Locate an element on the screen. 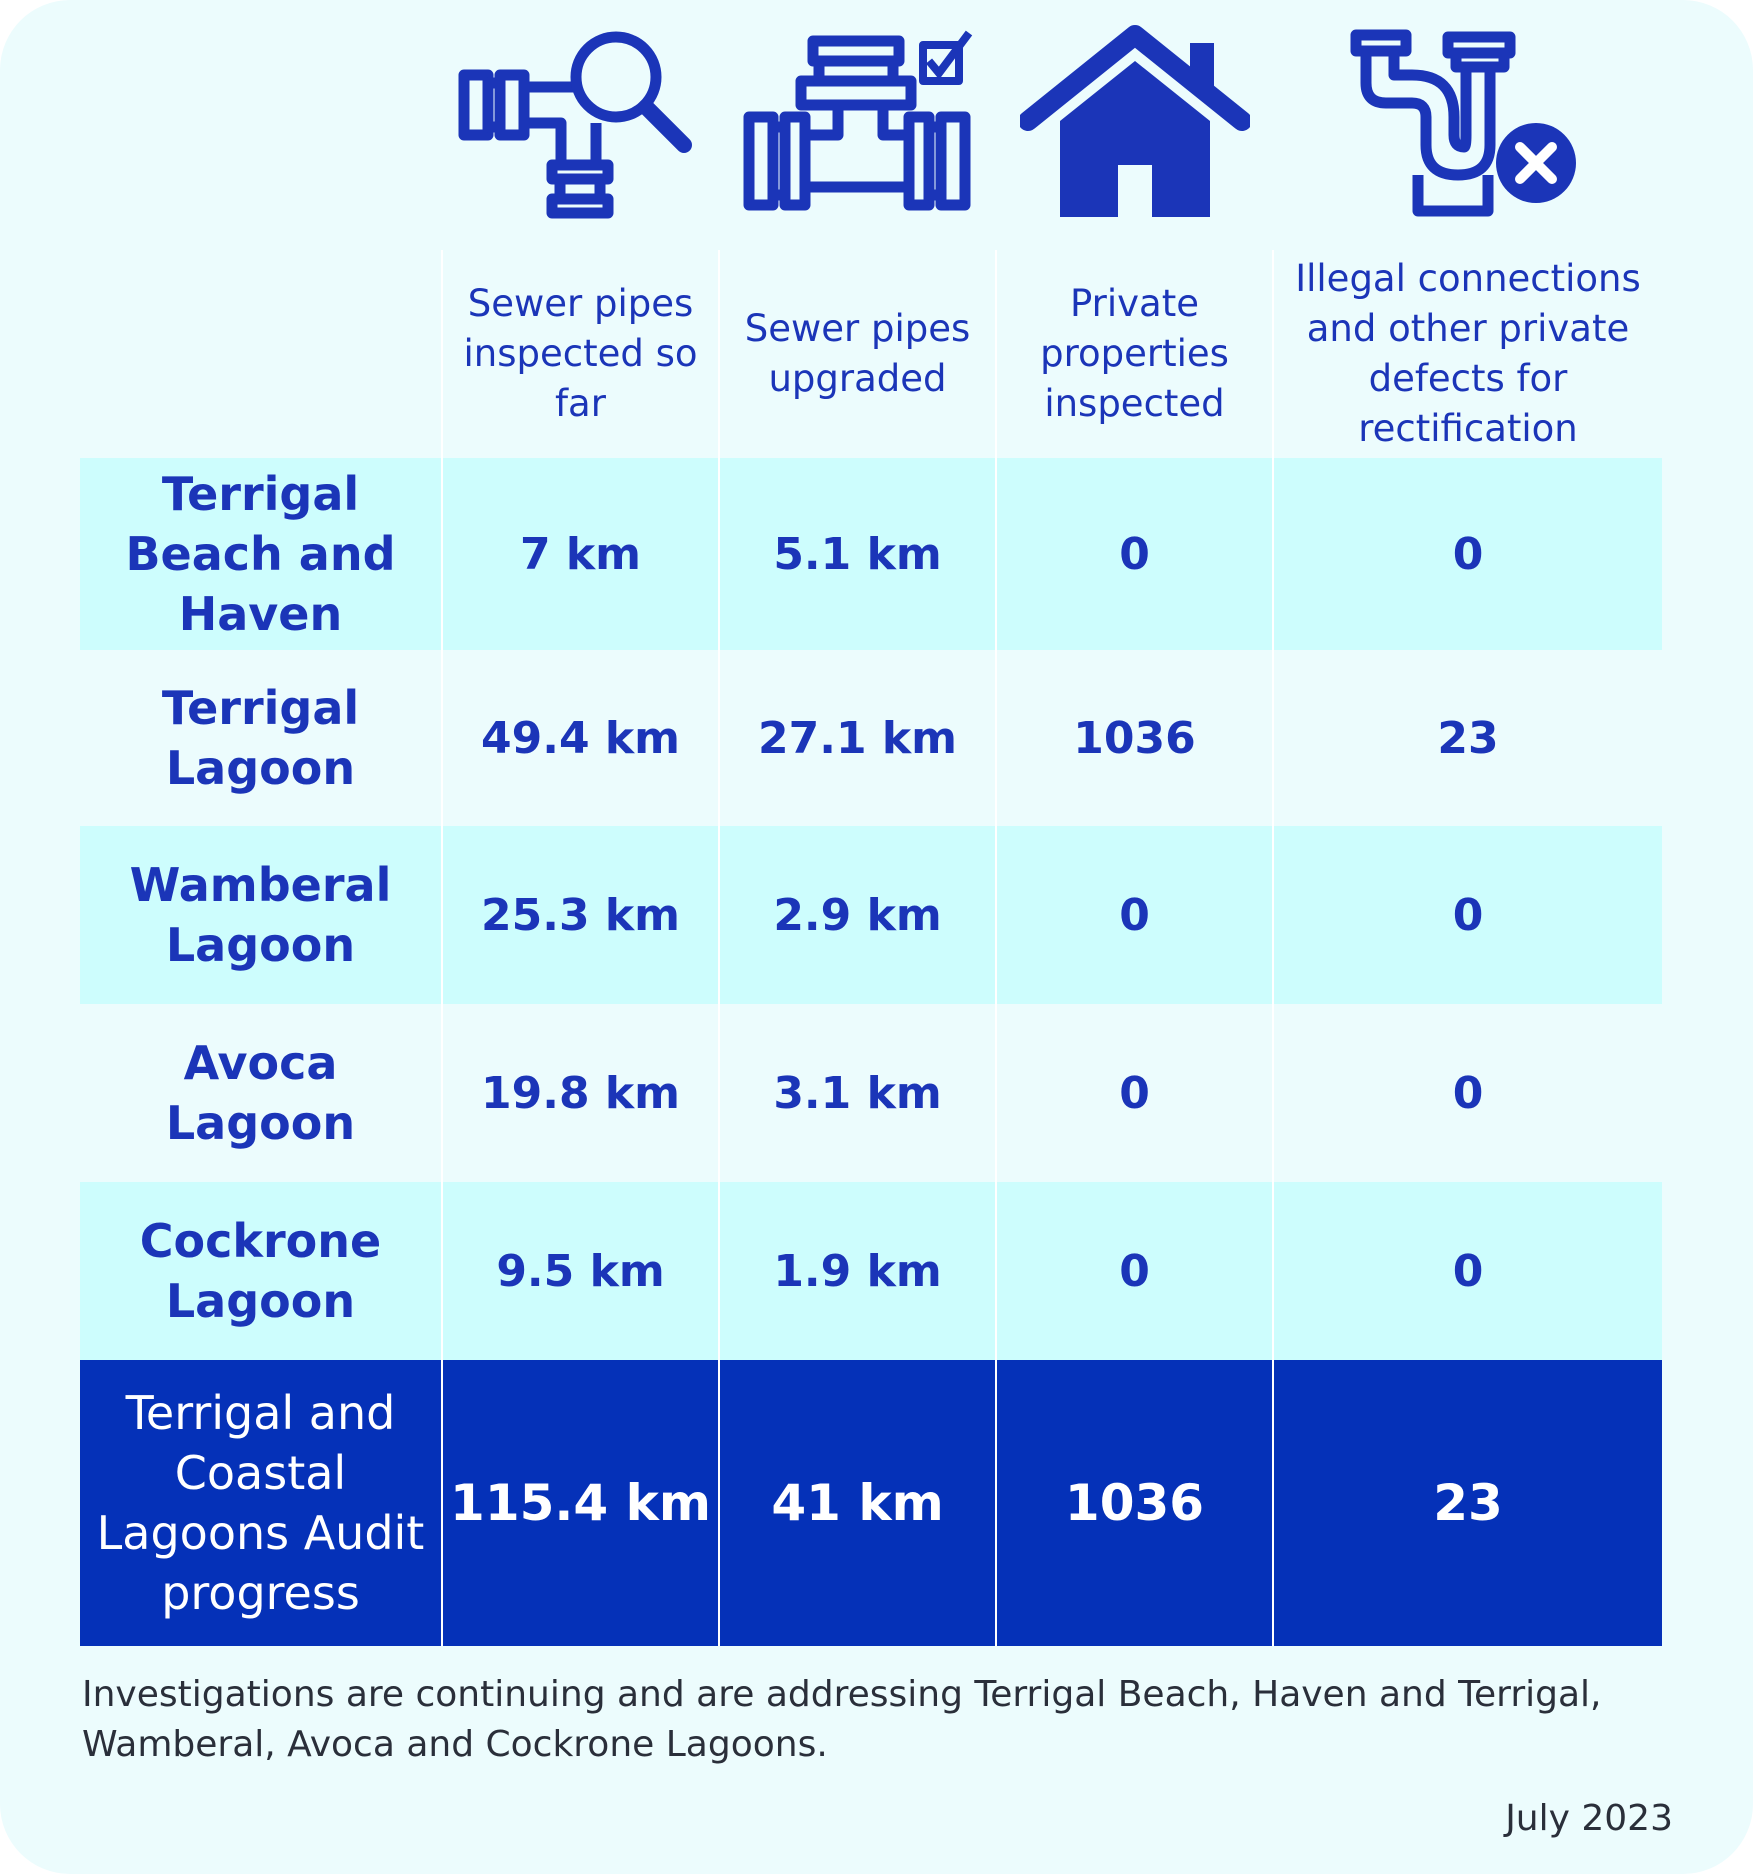 This screenshot has height=1874, width=1753. row-location: Wamberal Lagoon is located at coordinates (260, 915).